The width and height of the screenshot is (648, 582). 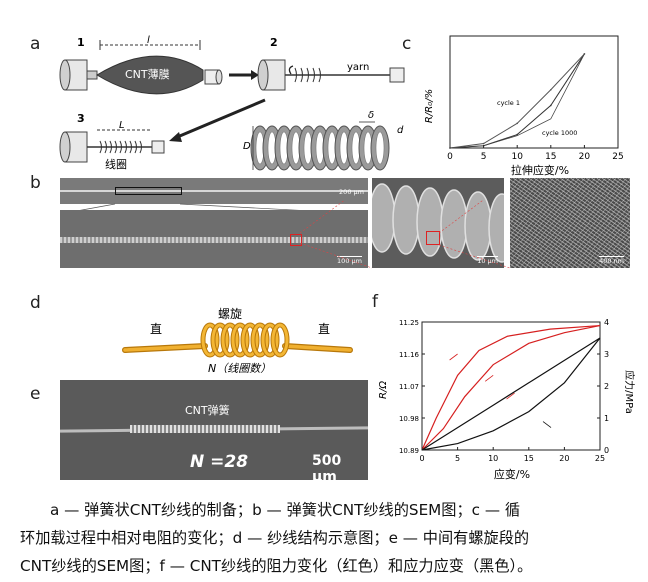 What do you see at coordinates (207, 410) in the screenshot?
I see `sem-spring-title: CNT弹簧` at bounding box center [207, 410].